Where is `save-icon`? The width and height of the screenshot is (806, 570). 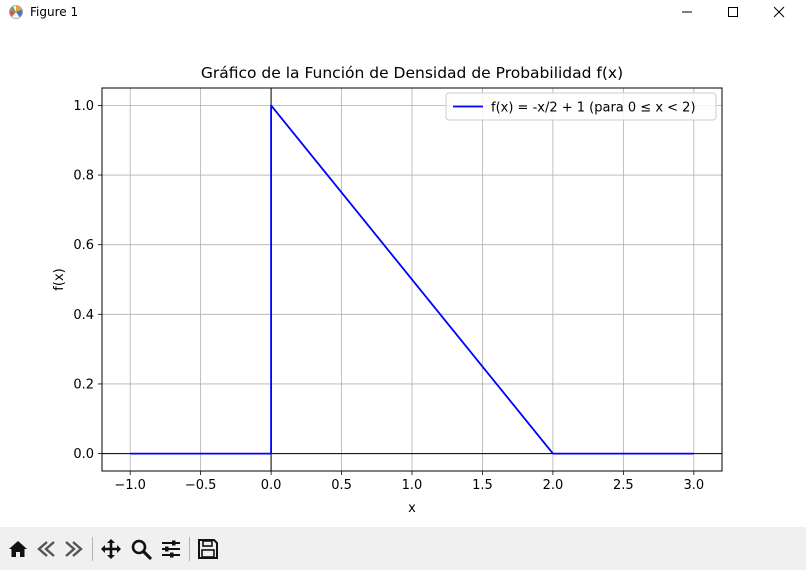 save-icon is located at coordinates (208, 549).